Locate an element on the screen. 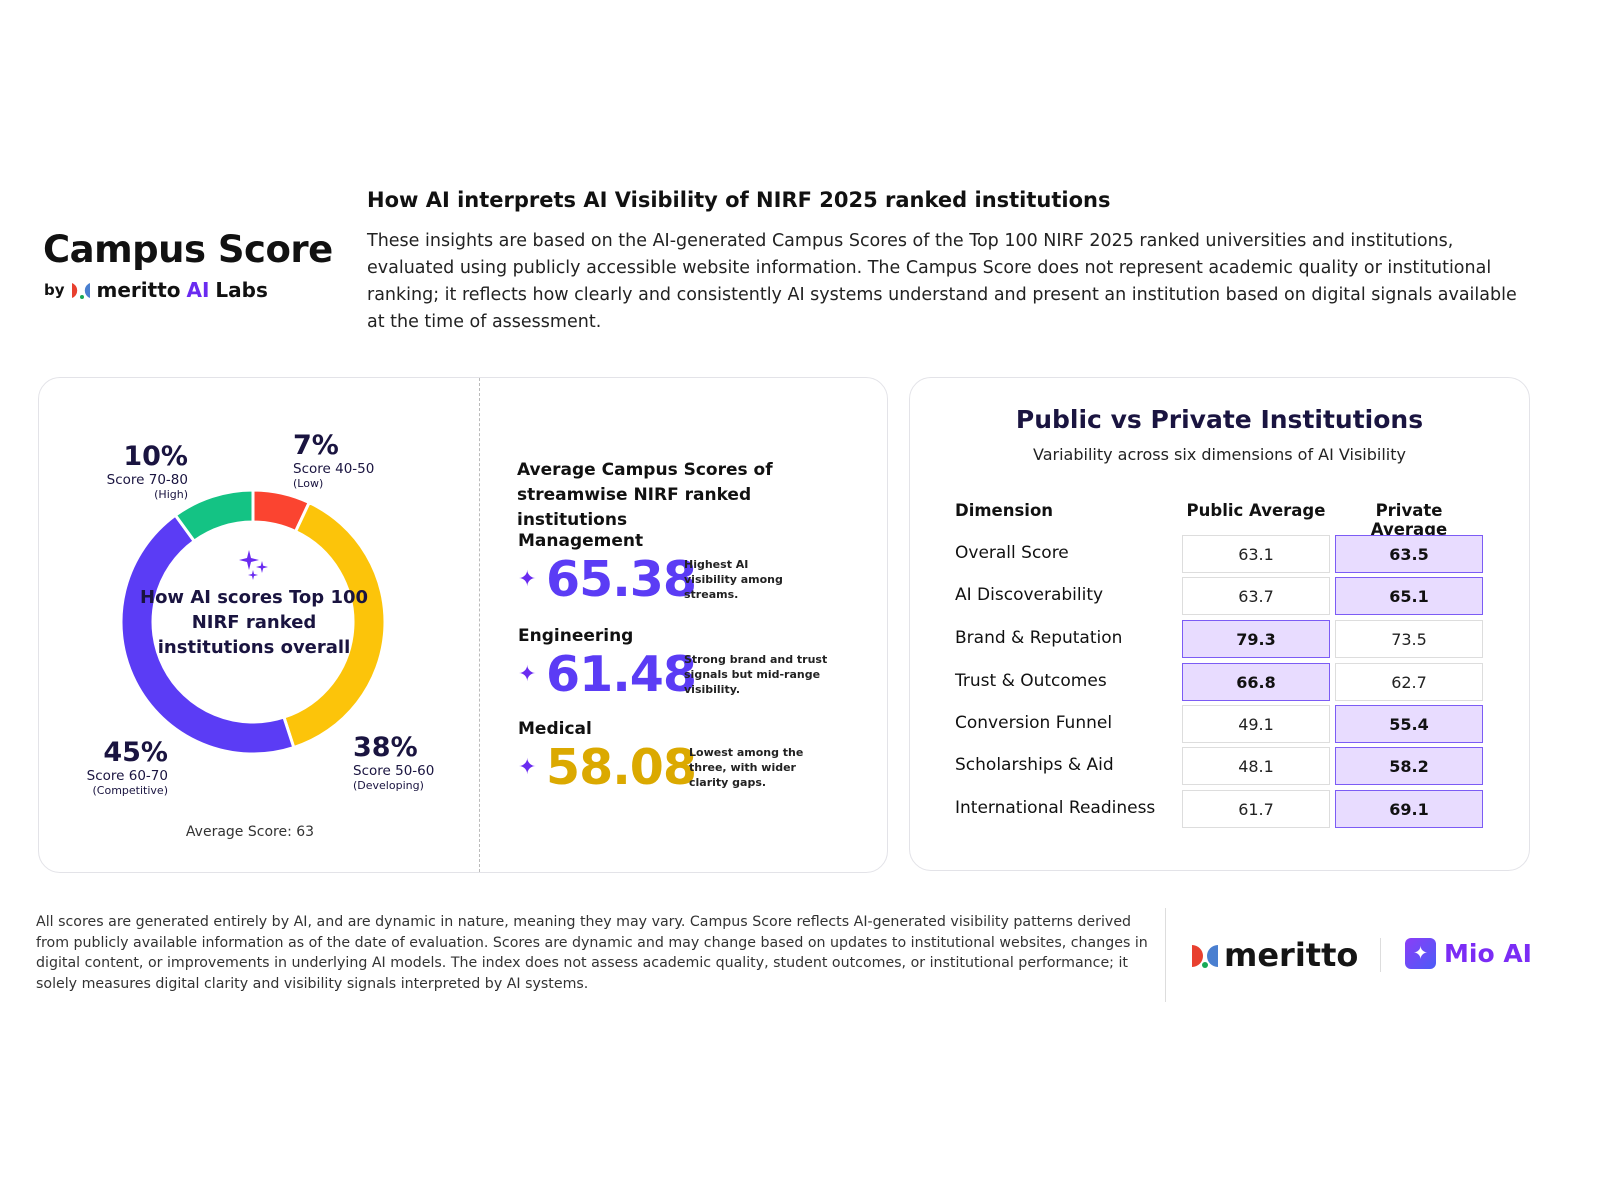  slice-range: Score 60-70 is located at coordinates (127, 776).